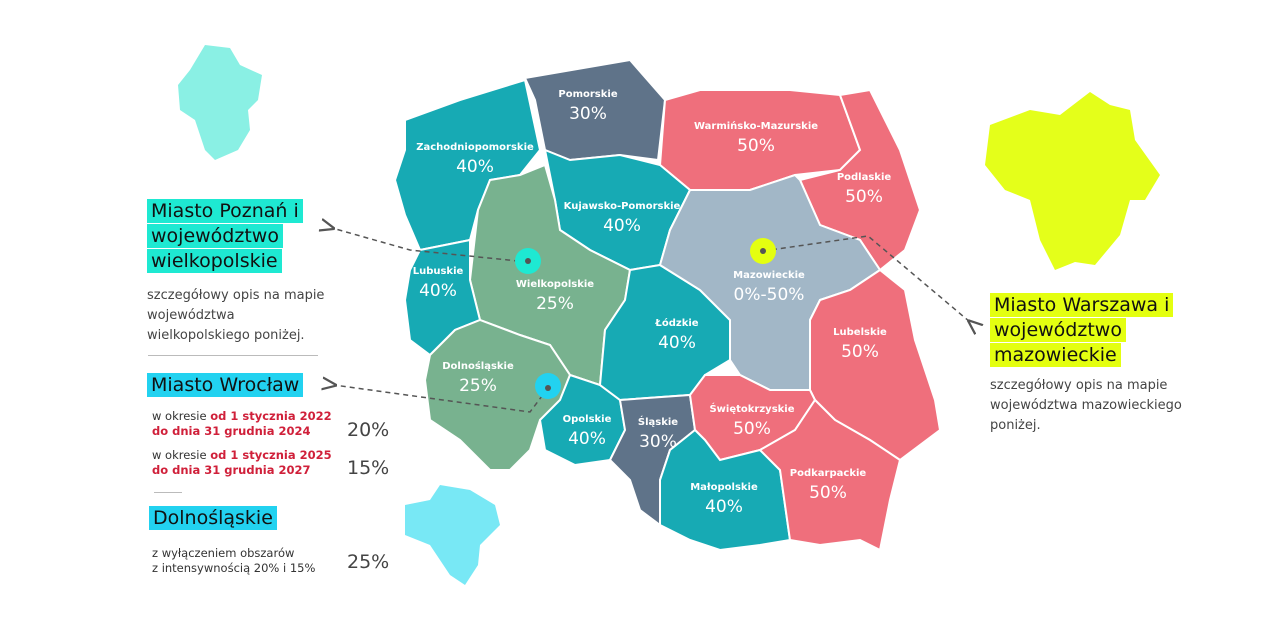 Image resolution: width=1280 pixels, height=640 pixels. Describe the element at coordinates (763, 251) in the screenshot. I see `warsaw-marker-dot` at that location.